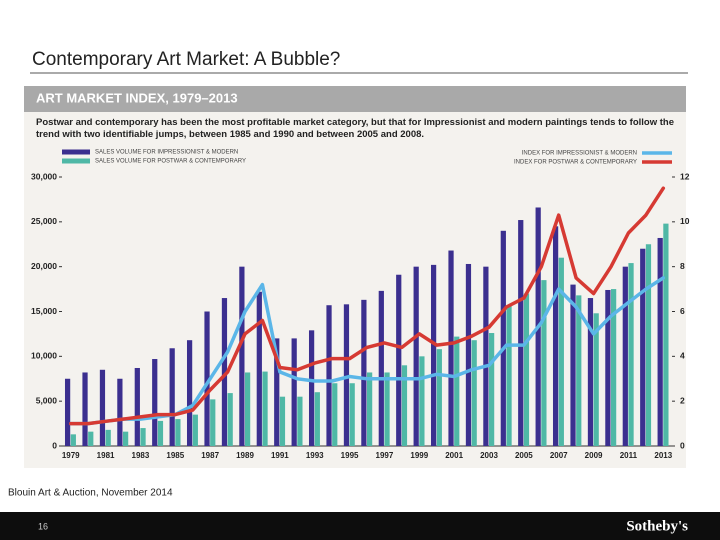 The width and height of the screenshot is (720, 540). Describe the element at coordinates (682, 356) in the screenshot. I see `y2-tick-label: 4` at that location.